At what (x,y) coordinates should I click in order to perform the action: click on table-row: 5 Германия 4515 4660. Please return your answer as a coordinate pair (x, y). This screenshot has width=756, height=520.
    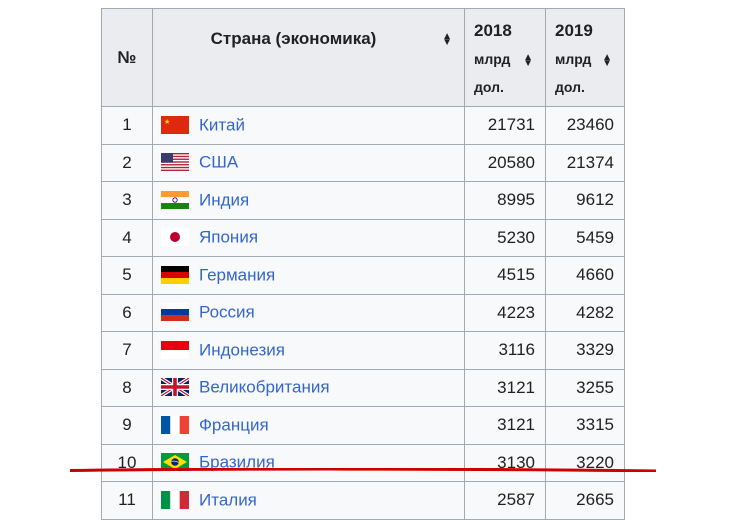
    Looking at the image, I should click on (363, 275).